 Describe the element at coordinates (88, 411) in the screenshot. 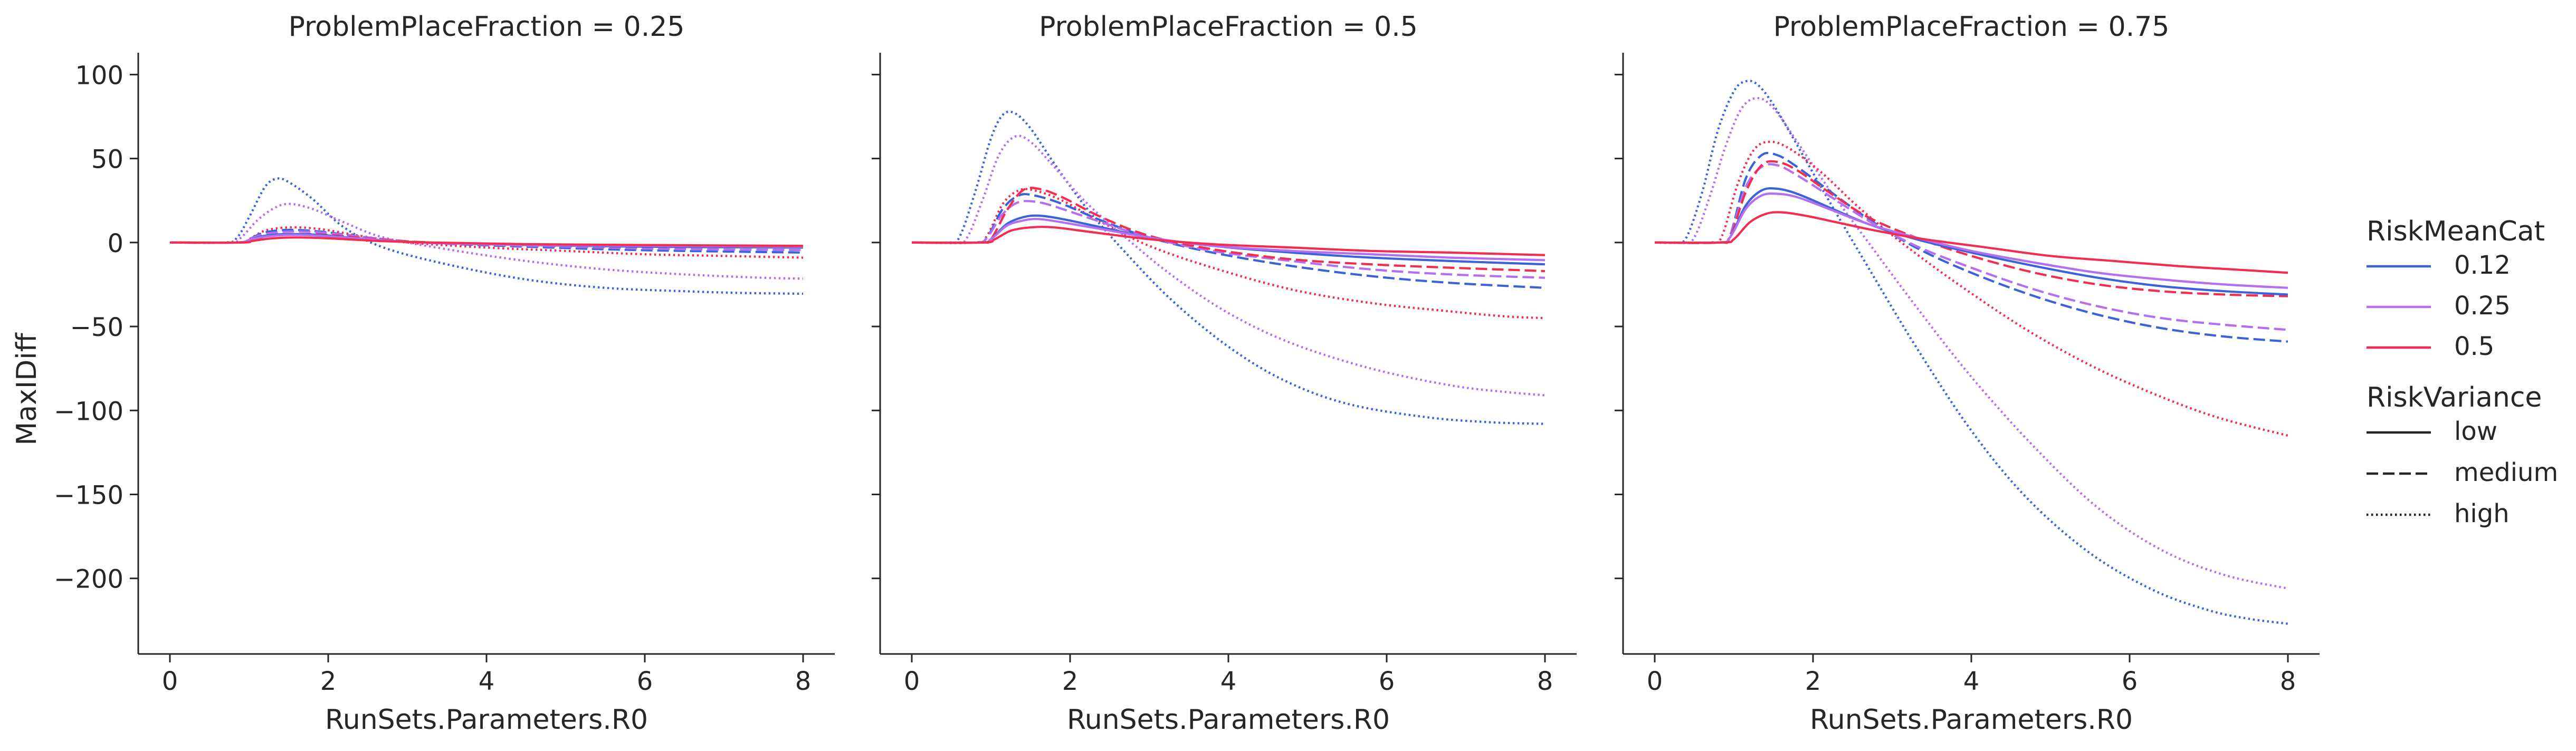

I see `y-tick-label: −100` at that location.